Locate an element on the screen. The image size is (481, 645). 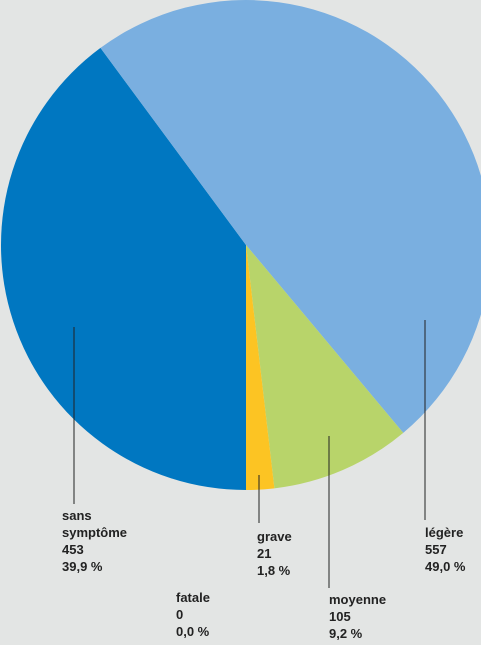
label-sans-symptome-percent: 39,9 % is located at coordinates (82, 566).